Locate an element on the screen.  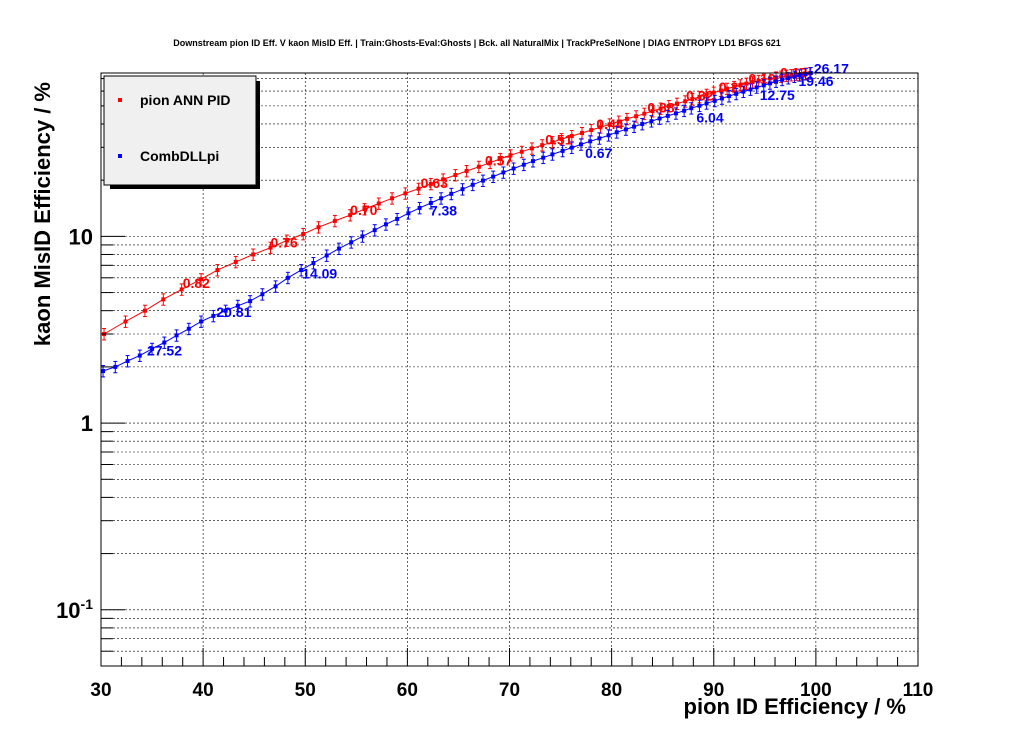
x-tick-label: 110 is located at coordinates (918, 690).